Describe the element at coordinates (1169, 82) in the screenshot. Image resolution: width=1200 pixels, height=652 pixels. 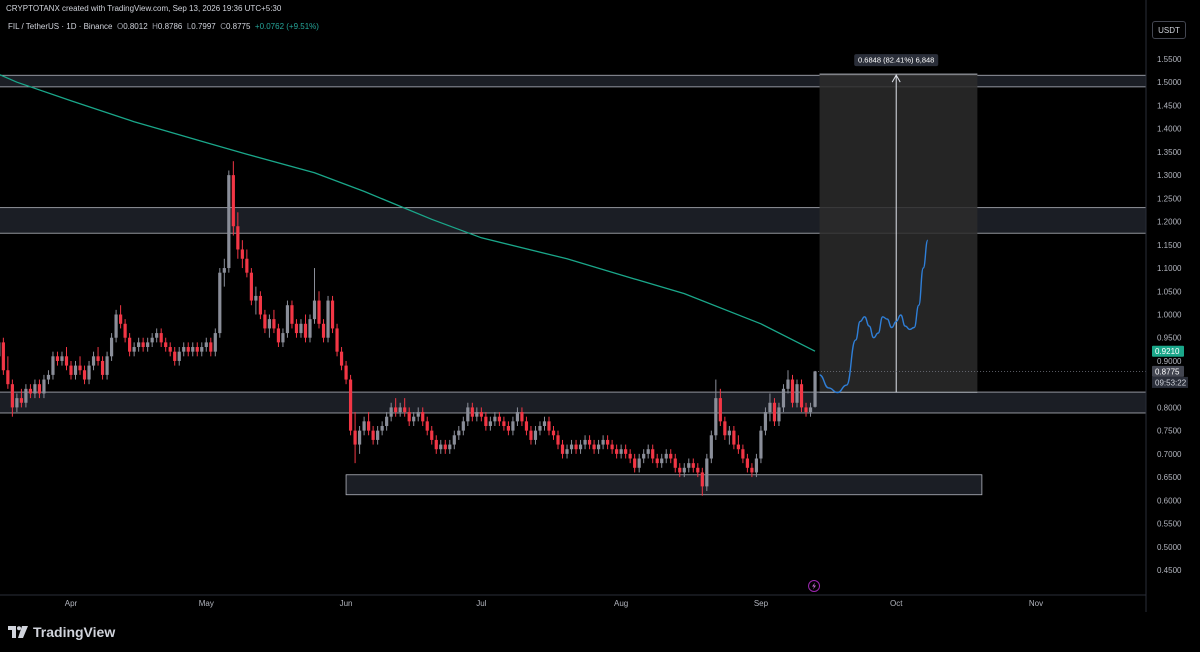
I see `y-tick-label: 1.5000` at that location.